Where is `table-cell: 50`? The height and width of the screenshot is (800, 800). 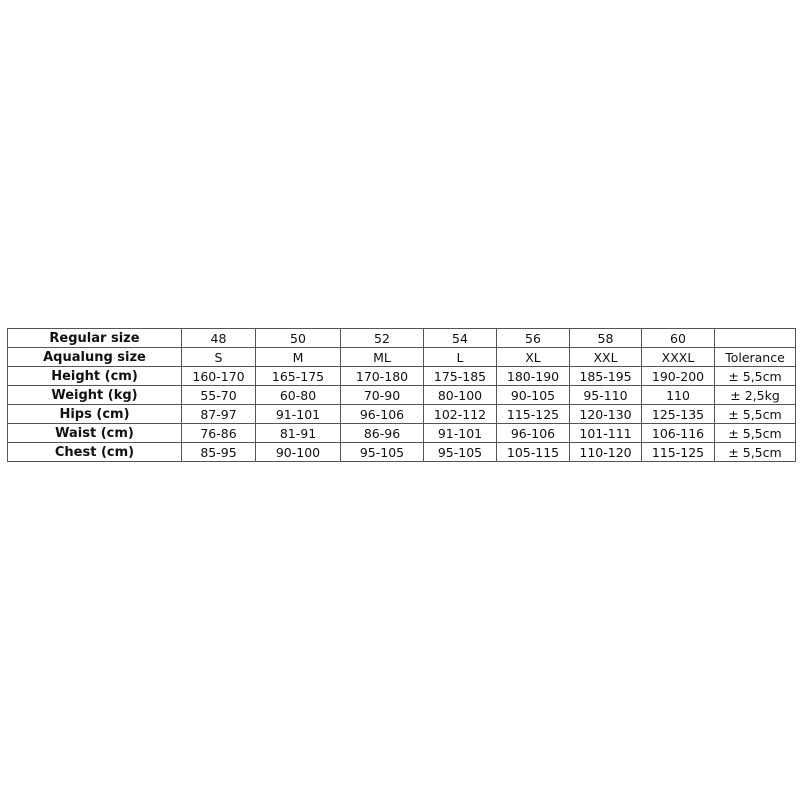 table-cell: 50 is located at coordinates (298, 338).